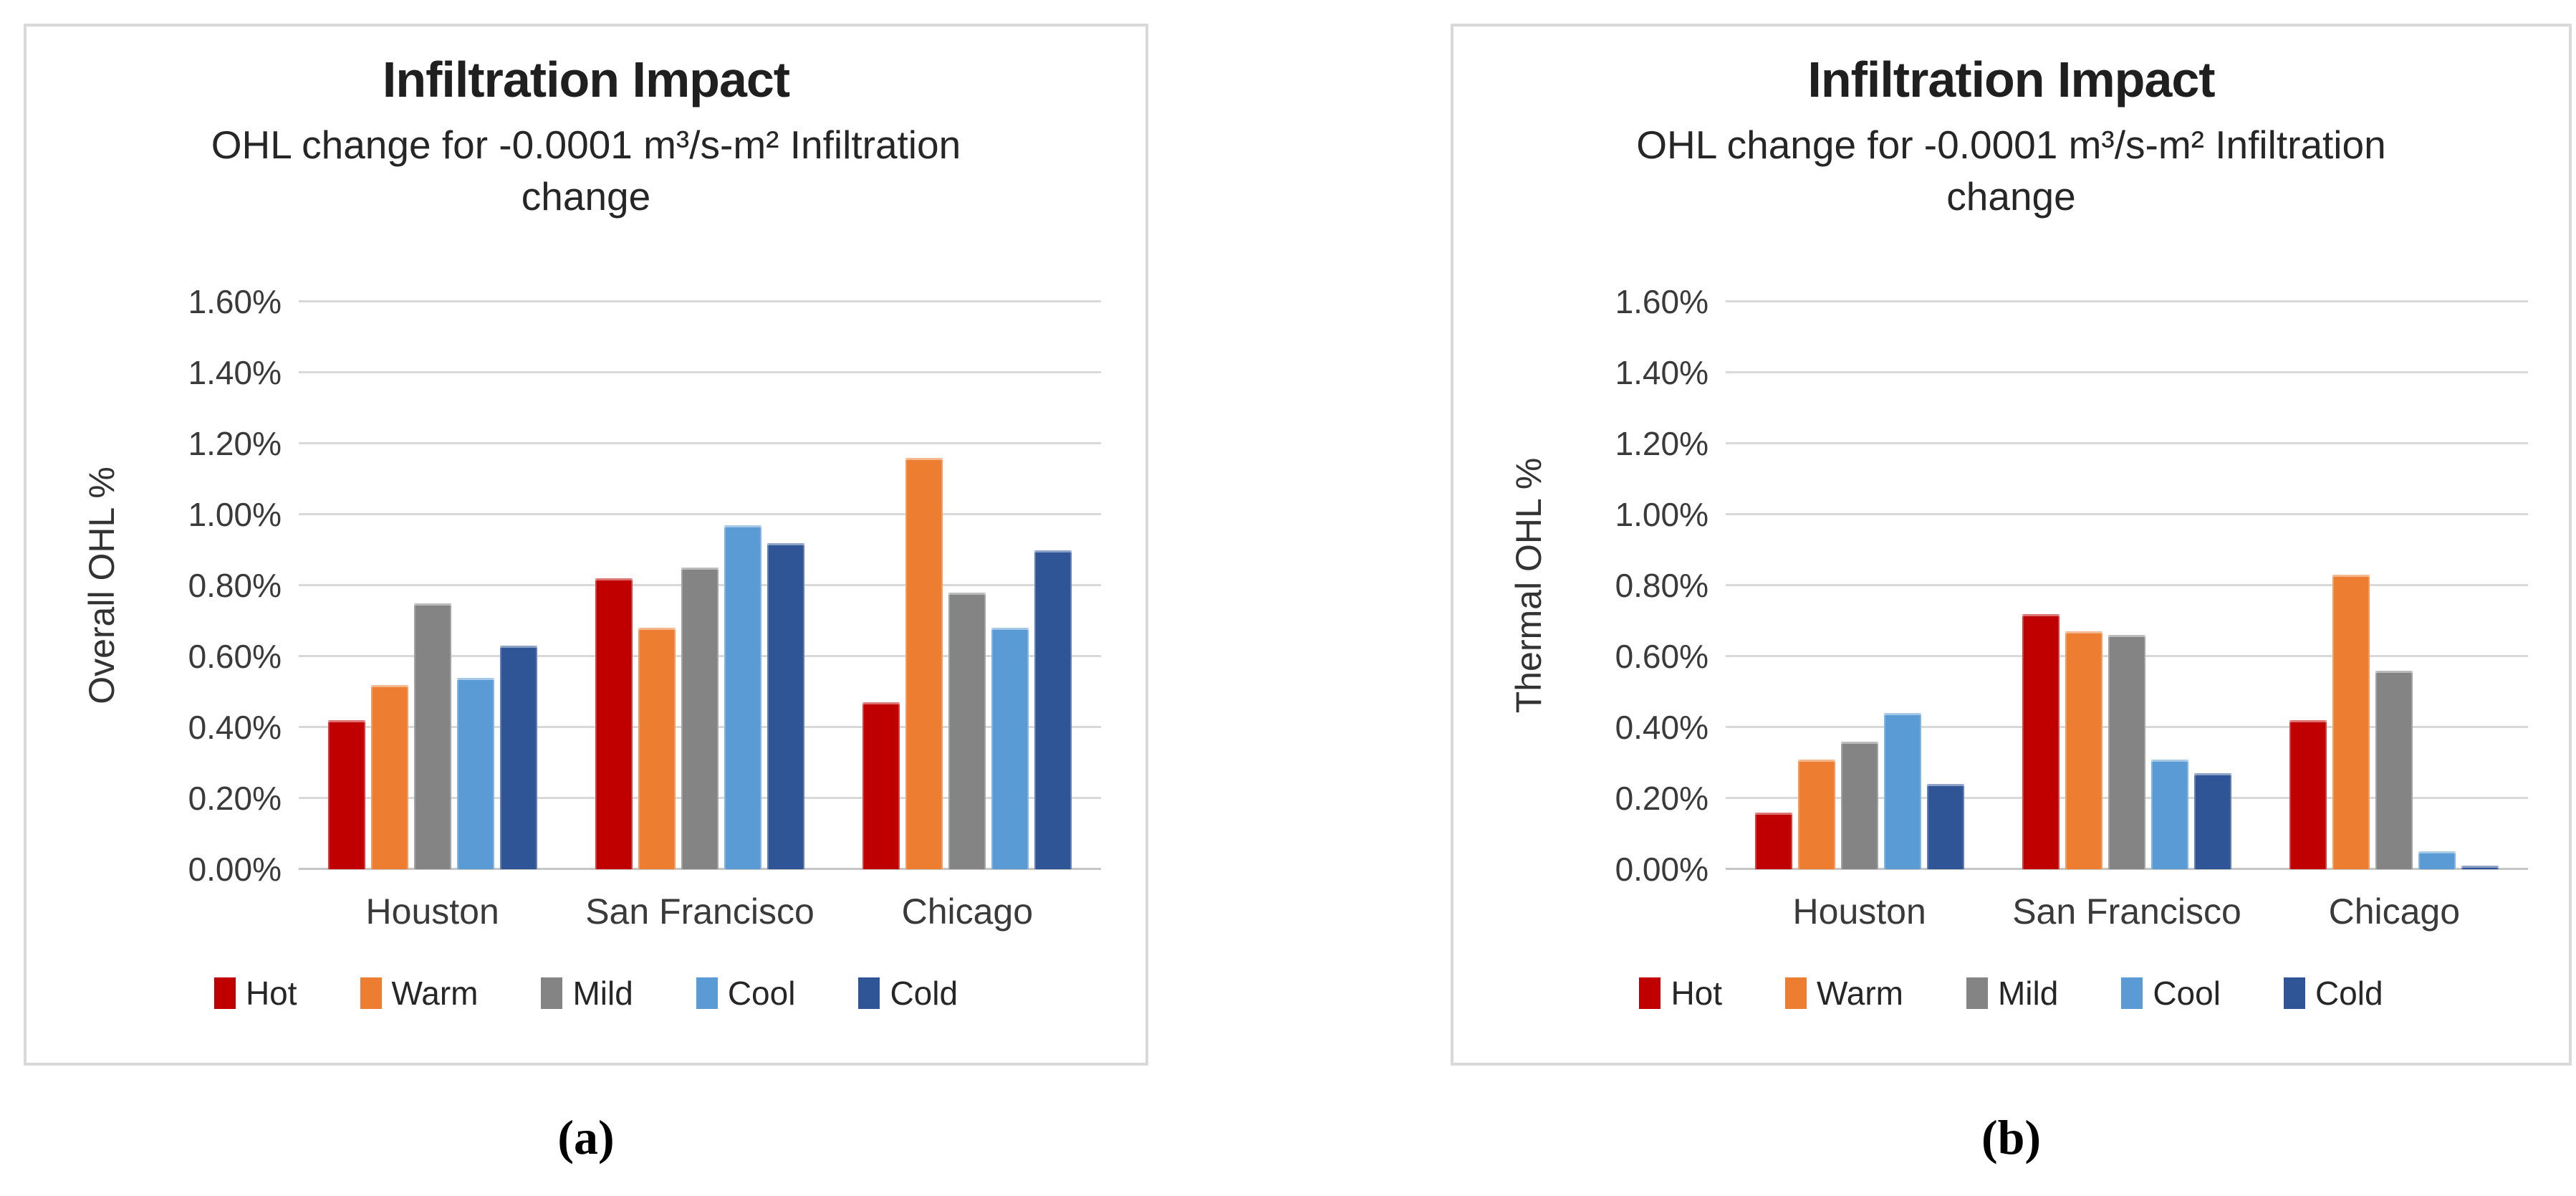  Describe the element at coordinates (1816, 814) in the screenshot. I see `bar-warm-houston` at that location.